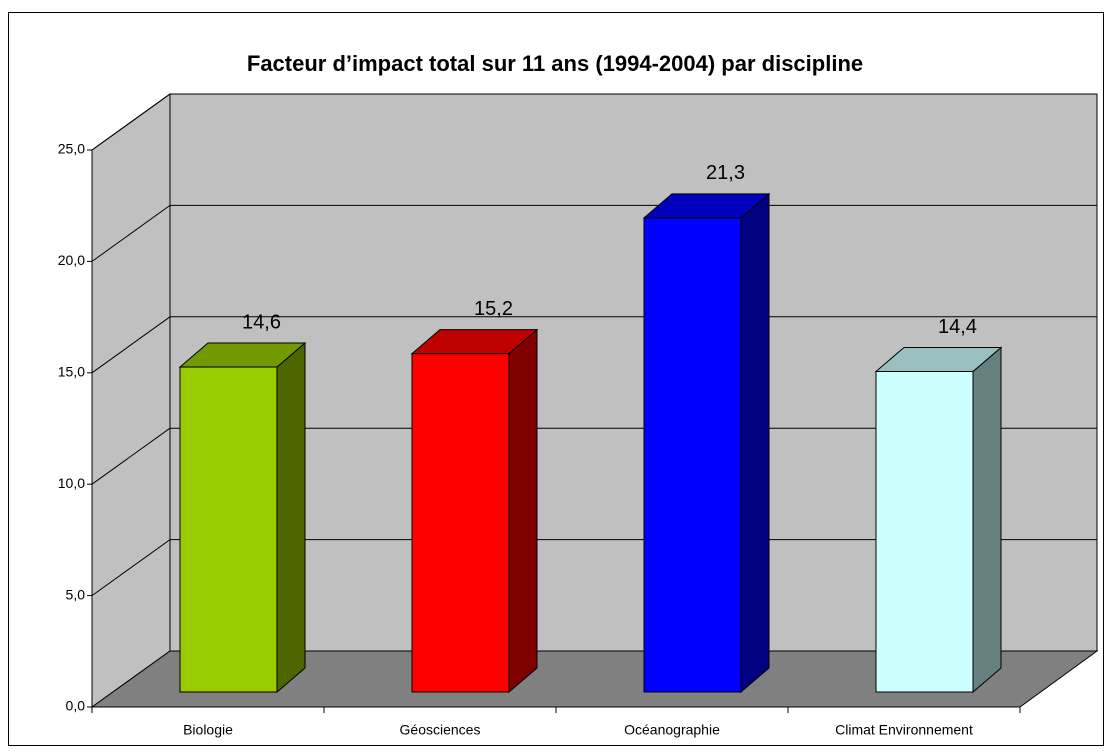  Describe the element at coordinates (725, 173) in the screenshot. I see `value-label: 21,3` at that location.